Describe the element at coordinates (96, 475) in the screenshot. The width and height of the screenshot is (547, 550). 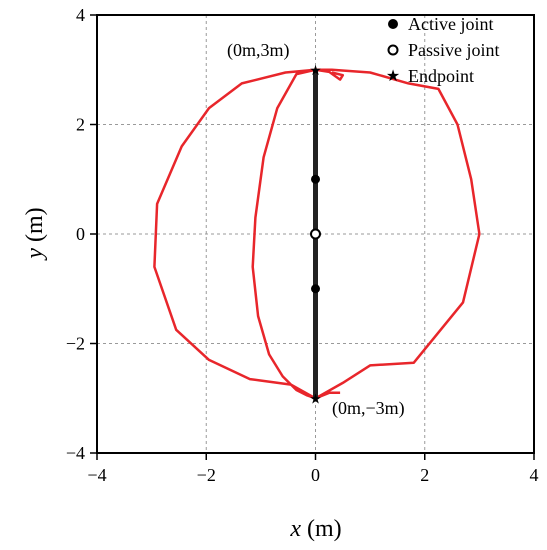
I see `x-tick-label: −4` at that location.